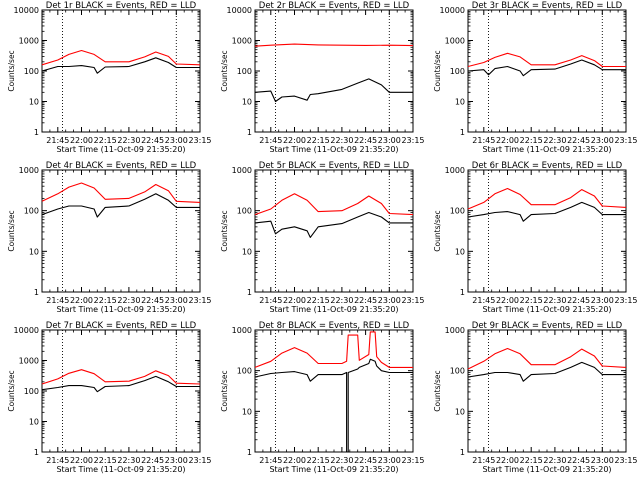 This screenshot has width=640, height=484. I want to click on det7-series-events, so click(120, 384).